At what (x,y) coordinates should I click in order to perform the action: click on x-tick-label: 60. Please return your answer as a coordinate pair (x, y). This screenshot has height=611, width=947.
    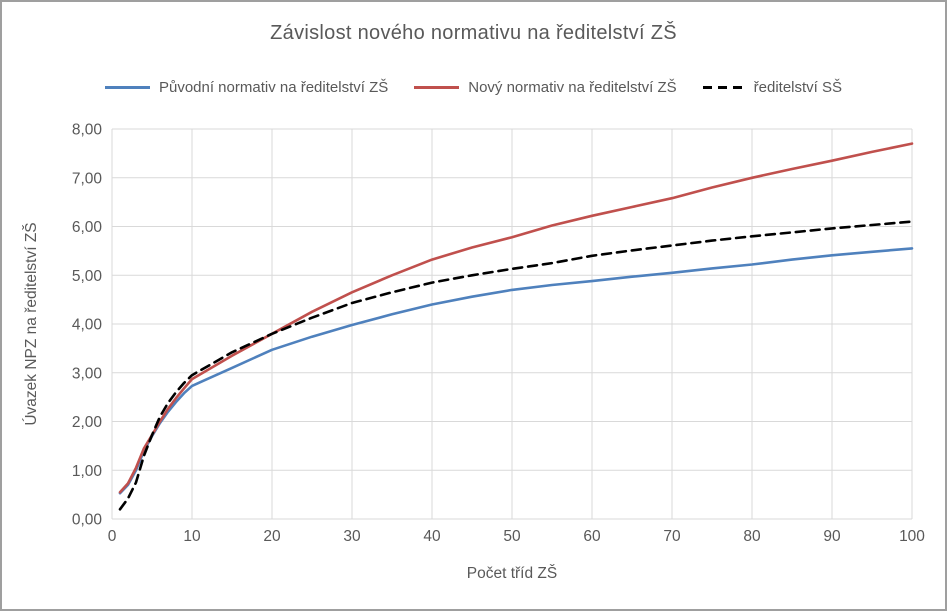
    Looking at the image, I should click on (592, 536).